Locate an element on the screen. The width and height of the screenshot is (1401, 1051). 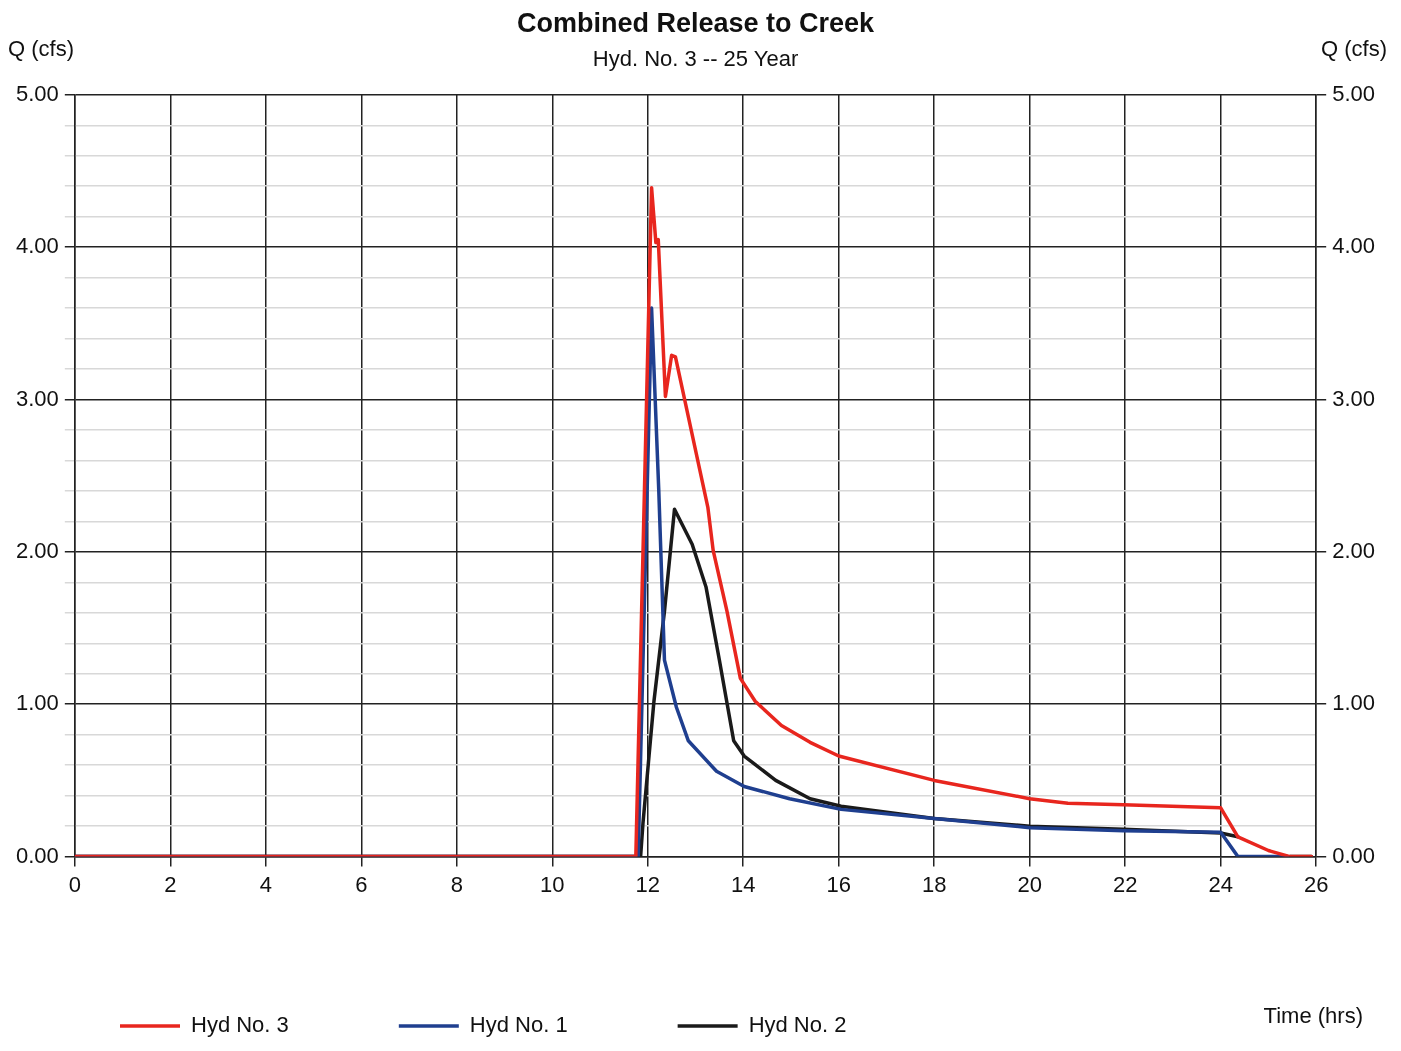
x-tick-label: 0 is located at coordinates (74, 884).